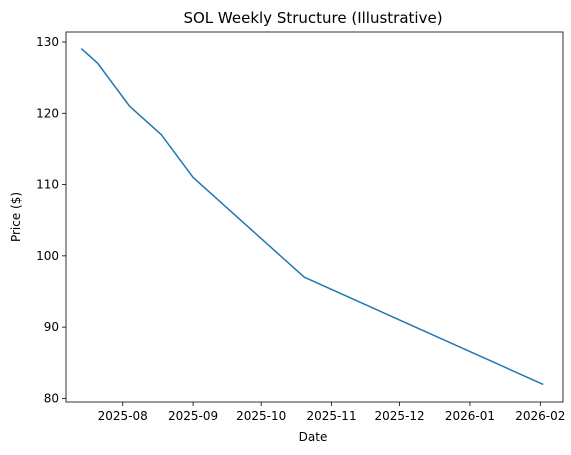  I want to click on y-axis: 80 90 100 110 120 130, so click(51, 220).